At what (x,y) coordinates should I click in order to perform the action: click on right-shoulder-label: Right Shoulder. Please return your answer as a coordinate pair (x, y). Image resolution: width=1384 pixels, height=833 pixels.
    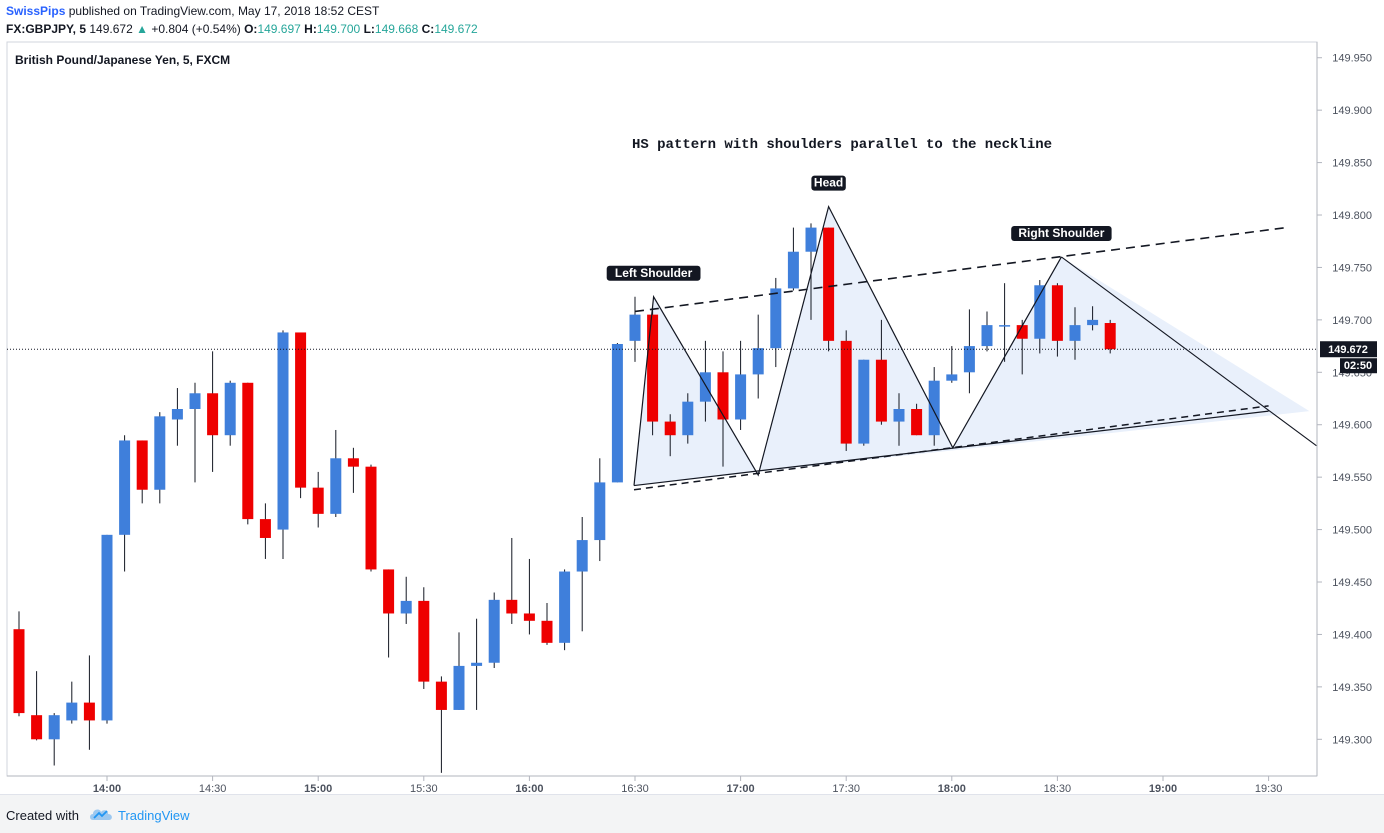
    Looking at the image, I should click on (1061, 233).